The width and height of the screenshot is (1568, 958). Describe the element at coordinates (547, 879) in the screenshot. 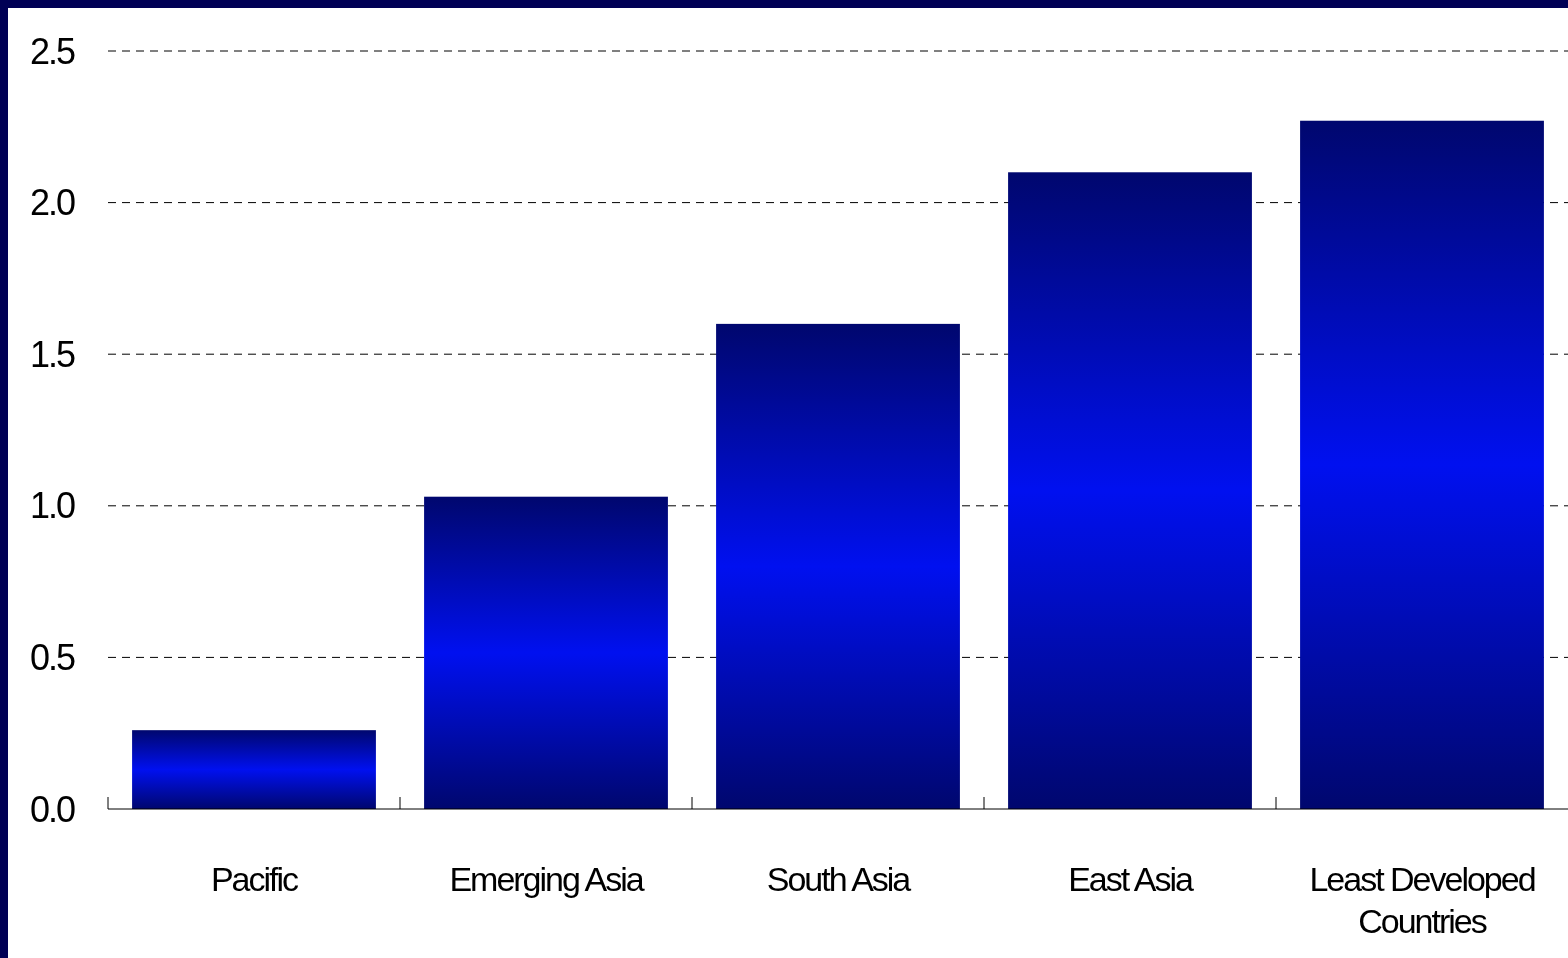

I see `x-tick-label: Emerging Asia` at that location.